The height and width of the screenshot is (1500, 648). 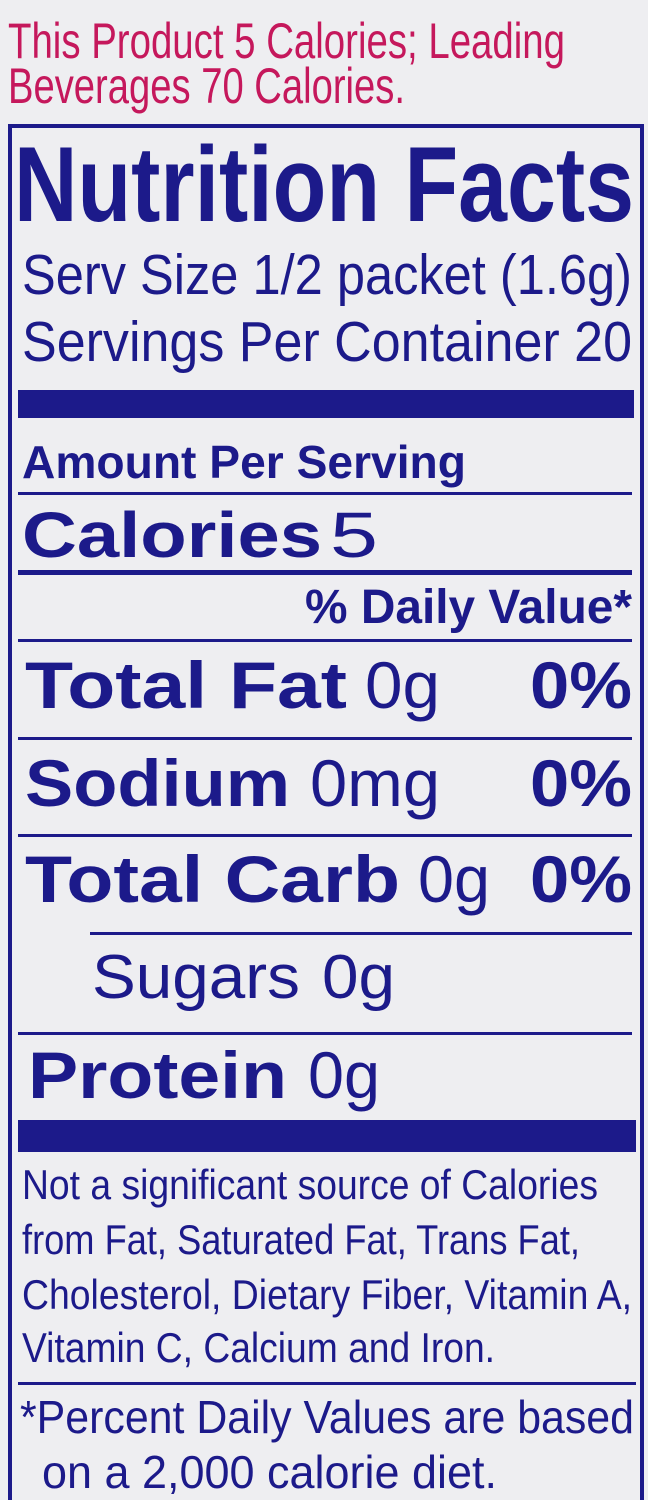 I want to click on not-significant-line: from Fat, Saturated Fat, Trans Fat,, so click(x=301, y=1239).